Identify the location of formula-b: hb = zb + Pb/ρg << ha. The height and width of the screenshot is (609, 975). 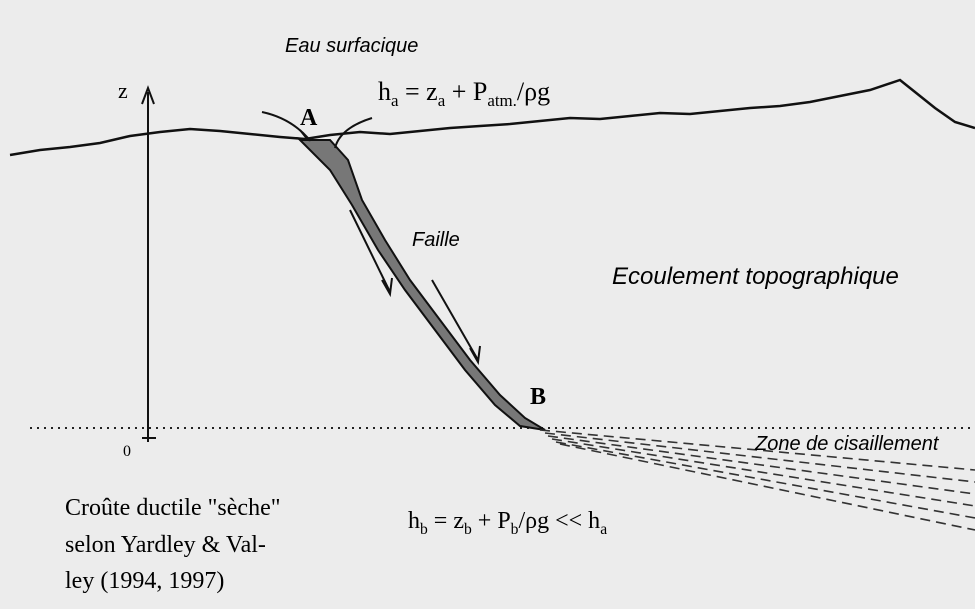
(507, 523).